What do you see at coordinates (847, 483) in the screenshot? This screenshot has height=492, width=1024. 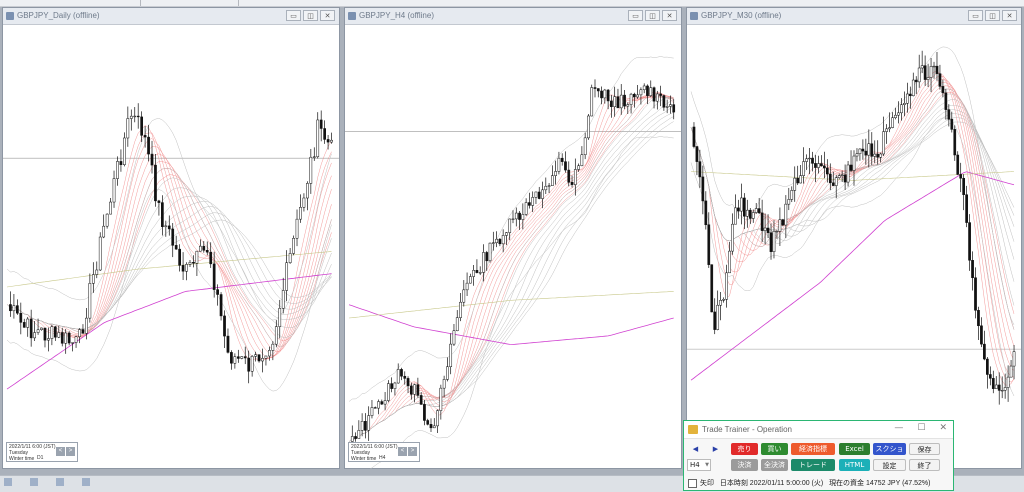 I see `balance-label: 現在の資金` at bounding box center [847, 483].